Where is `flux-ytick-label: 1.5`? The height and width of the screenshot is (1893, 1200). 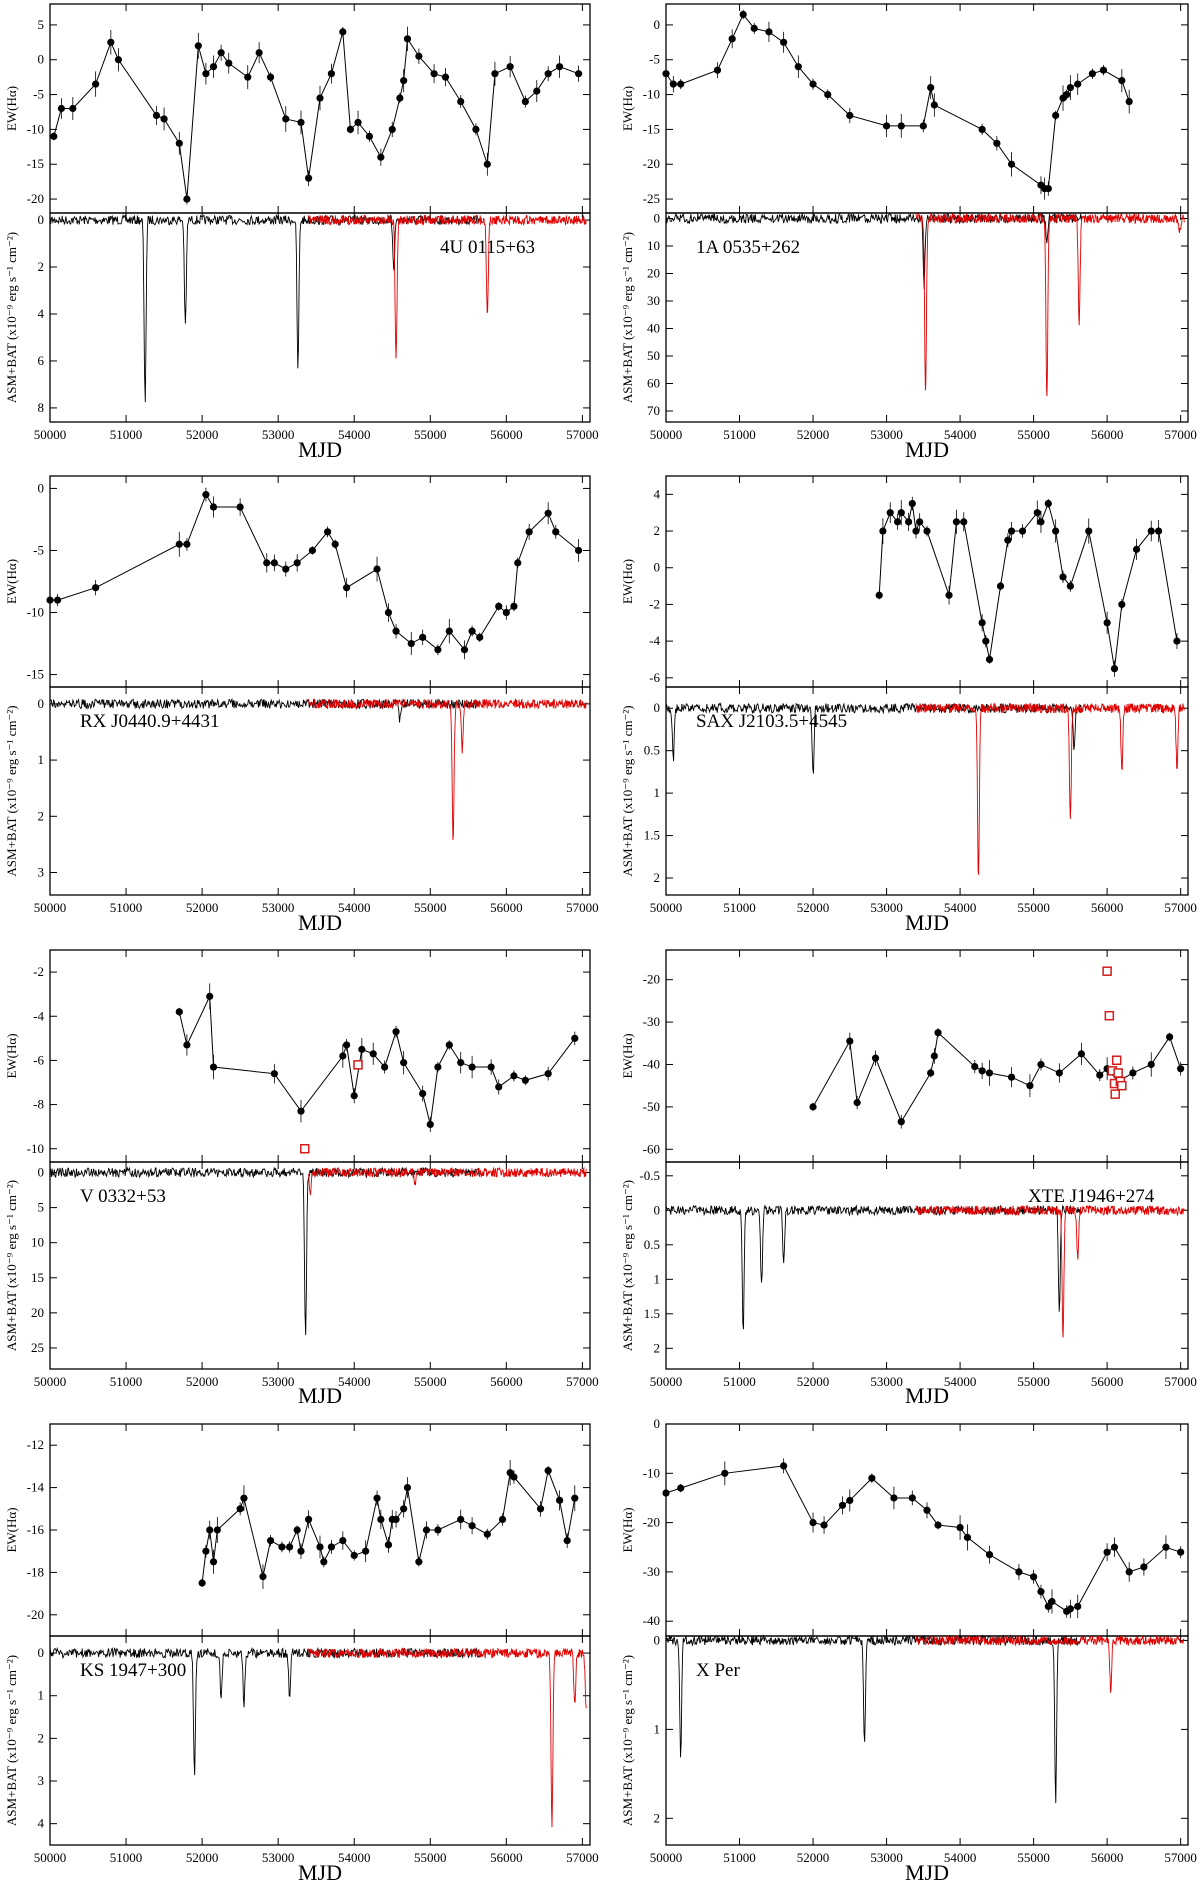 flux-ytick-label: 1.5 is located at coordinates (652, 1313).